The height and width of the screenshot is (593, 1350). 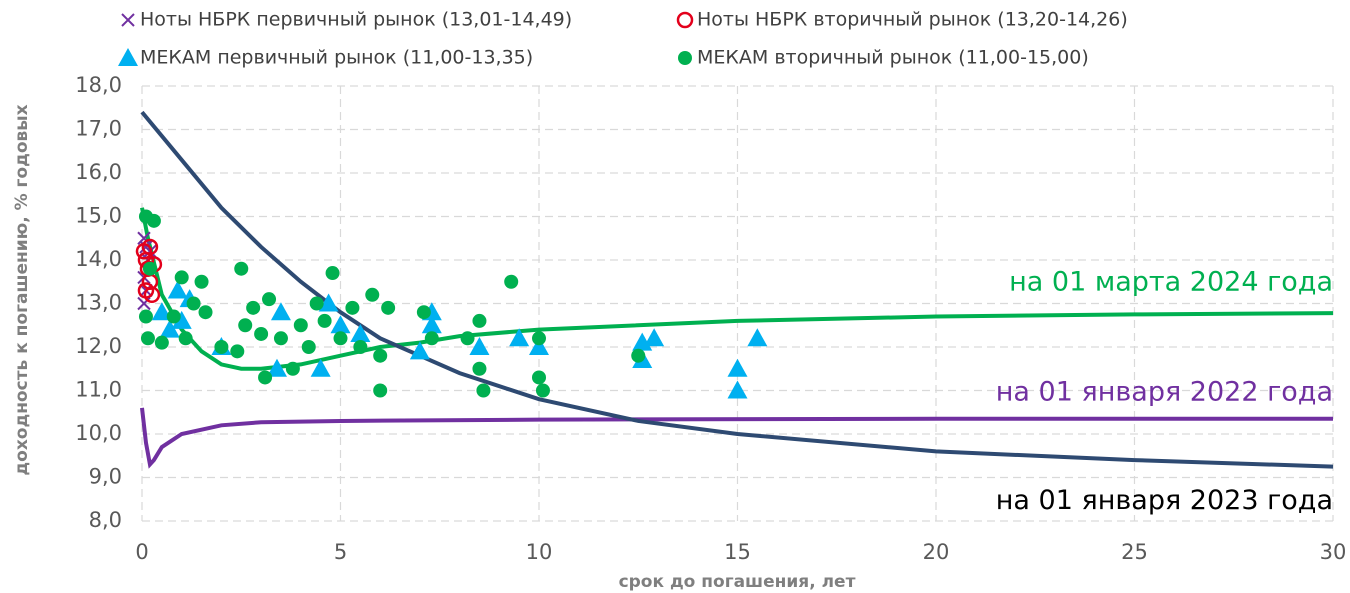 I want to click on curve-label: на 01 января 2023 года, so click(x=1164, y=500).